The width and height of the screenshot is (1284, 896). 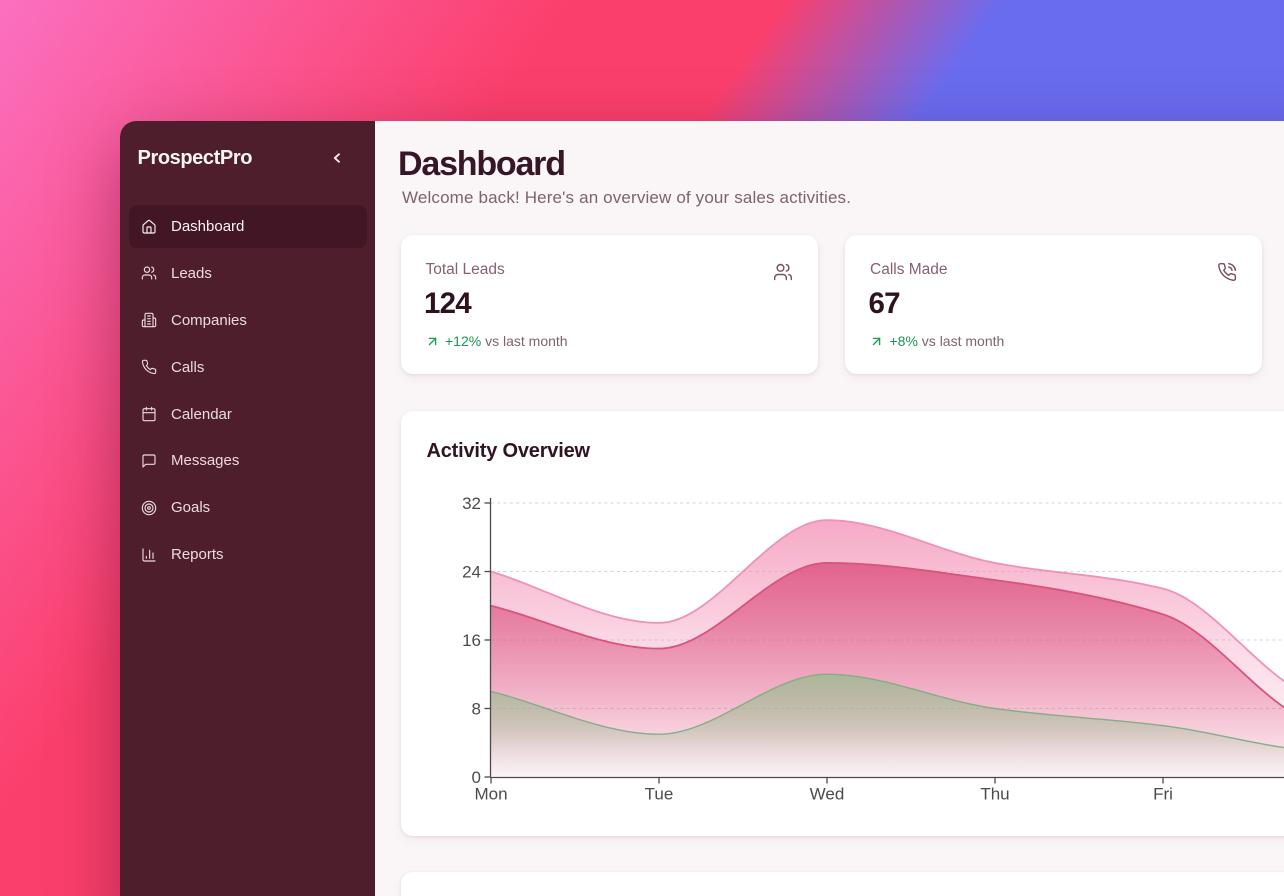 What do you see at coordinates (827, 794) in the screenshot?
I see `svg-text: Wed` at bounding box center [827, 794].